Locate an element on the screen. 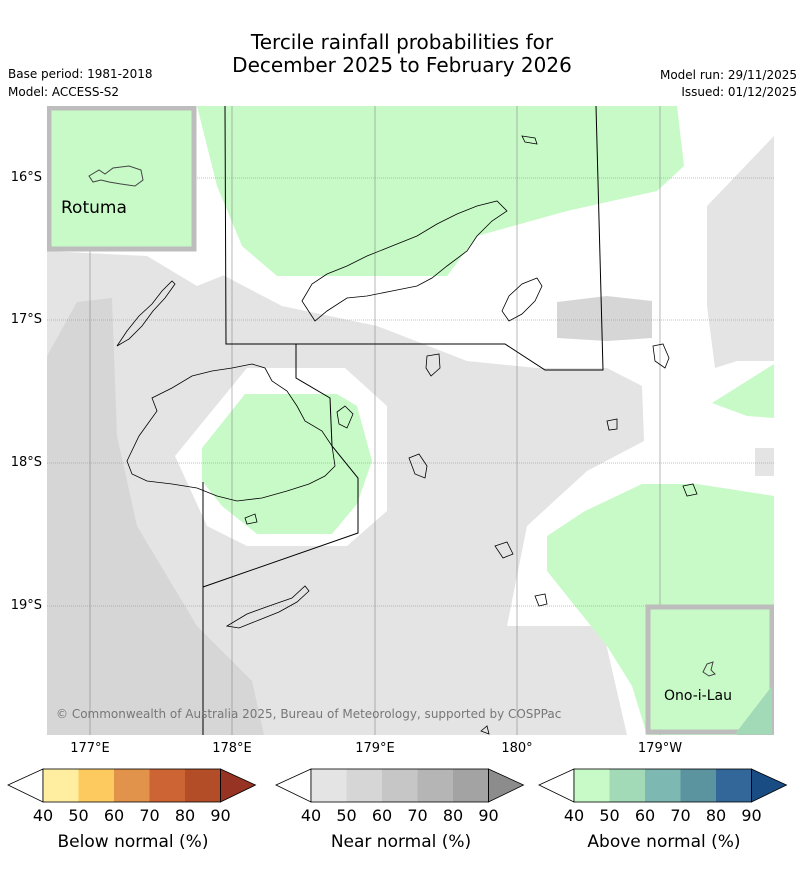  above-normal-tick-label: 80 is located at coordinates (716, 815).